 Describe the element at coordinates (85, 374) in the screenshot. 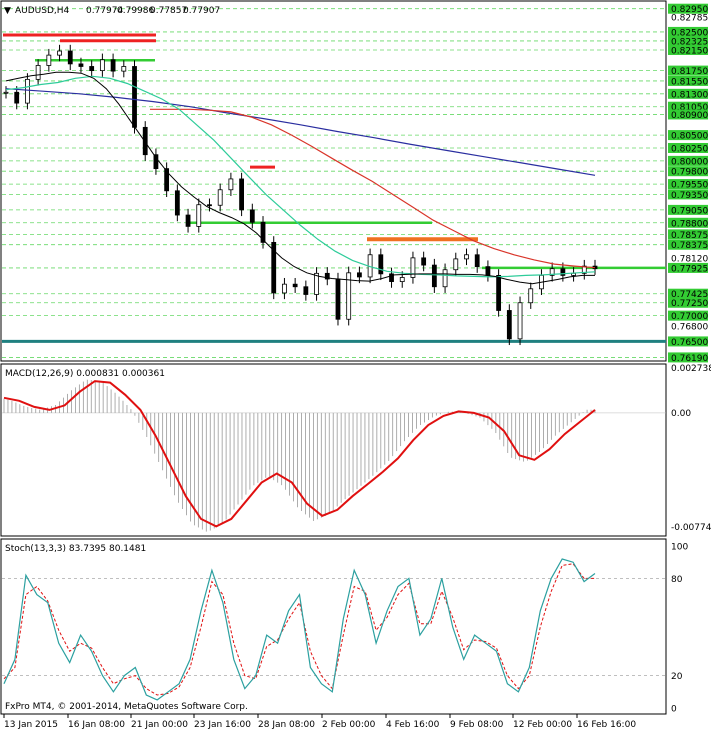

I see `macd-title: MACD(12,26,9) 0.000831 0.000361` at that location.